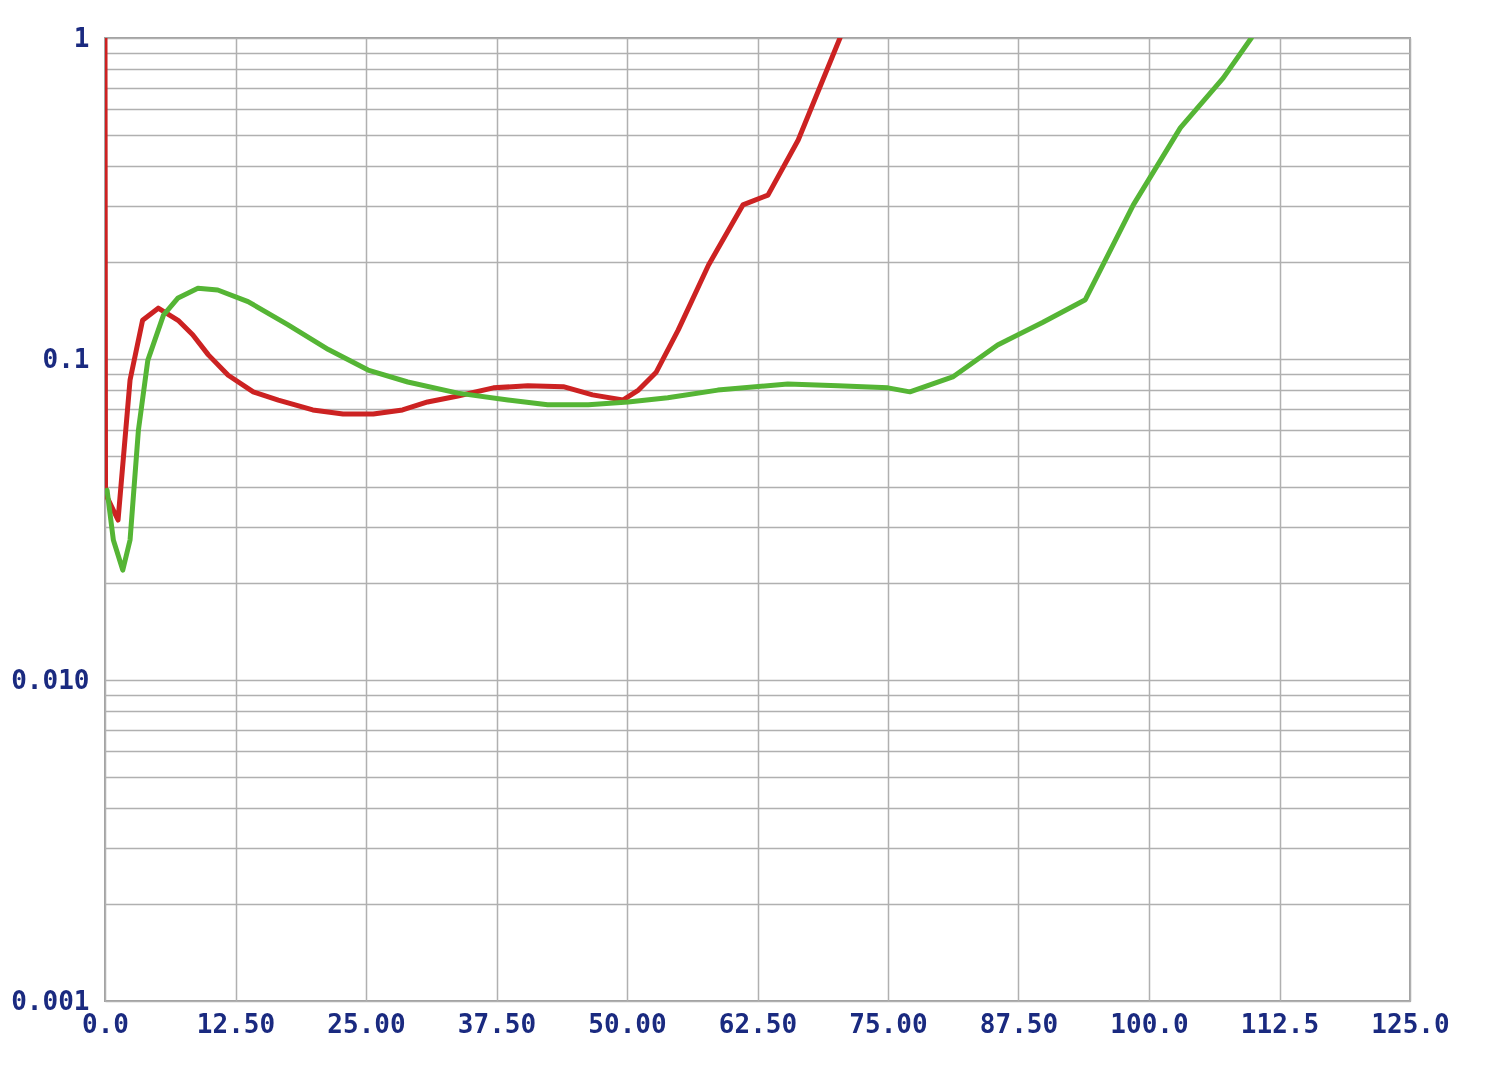  I want to click on x-tick-label: 100.0, so click(1149, 1023).